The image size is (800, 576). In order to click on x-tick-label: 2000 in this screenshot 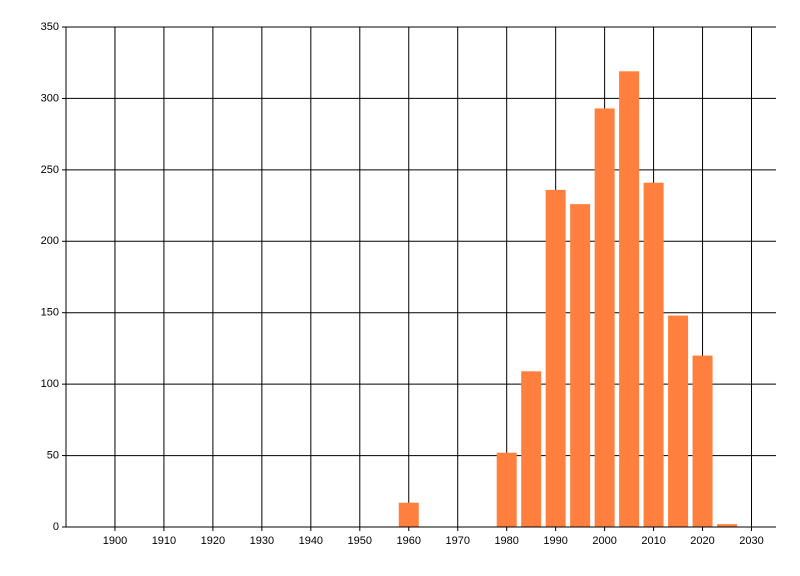, I will do `click(604, 541)`.